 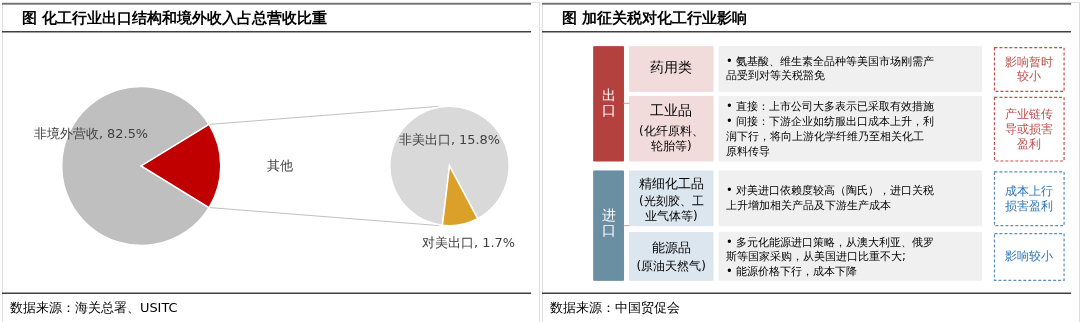 What do you see at coordinates (1029, 197) in the screenshot?
I see `text: 成本上行损害盈利` at bounding box center [1029, 197].